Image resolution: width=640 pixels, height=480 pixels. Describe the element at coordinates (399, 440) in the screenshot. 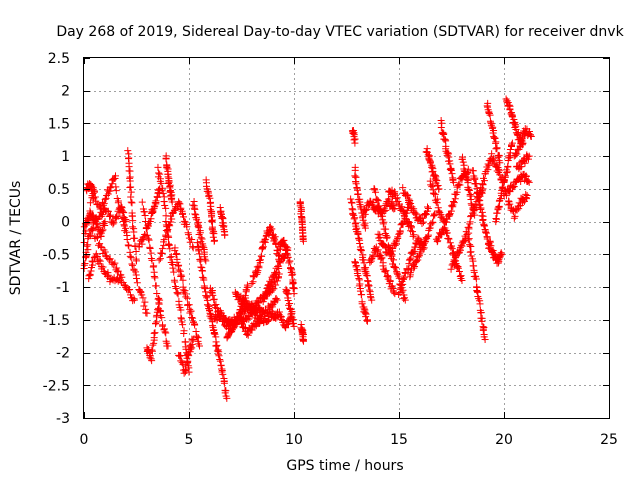

I see `x-tick-label: 15` at that location.